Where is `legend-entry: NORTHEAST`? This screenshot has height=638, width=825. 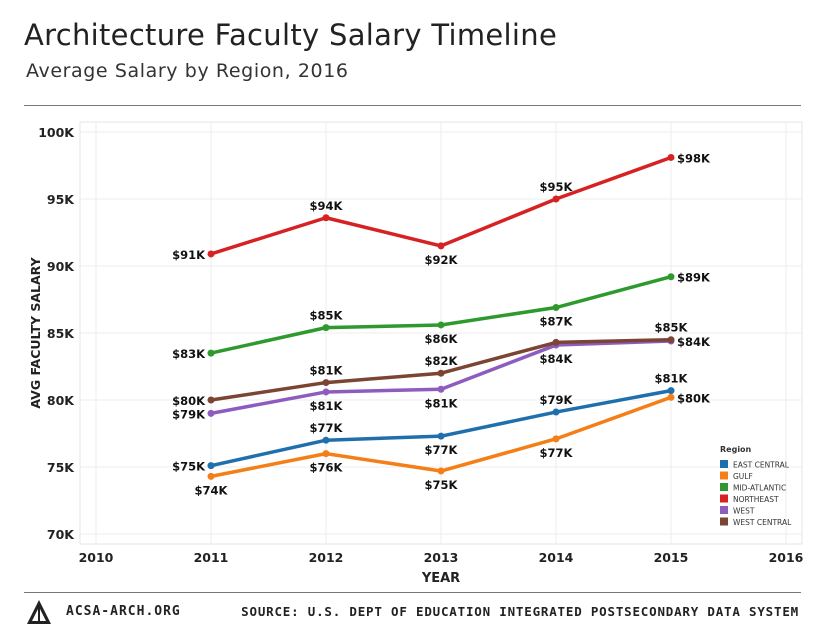 legend-entry: NORTHEAST is located at coordinates (756, 499).